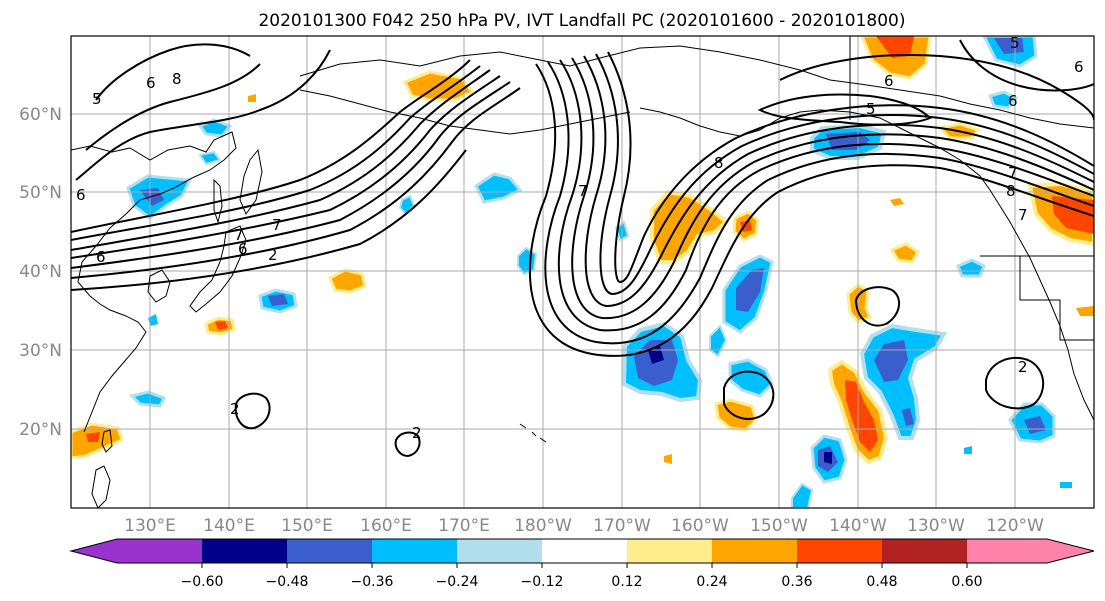  Describe the element at coordinates (307, 526) in the screenshot. I see `lon-label-150e: 150°E` at that location.